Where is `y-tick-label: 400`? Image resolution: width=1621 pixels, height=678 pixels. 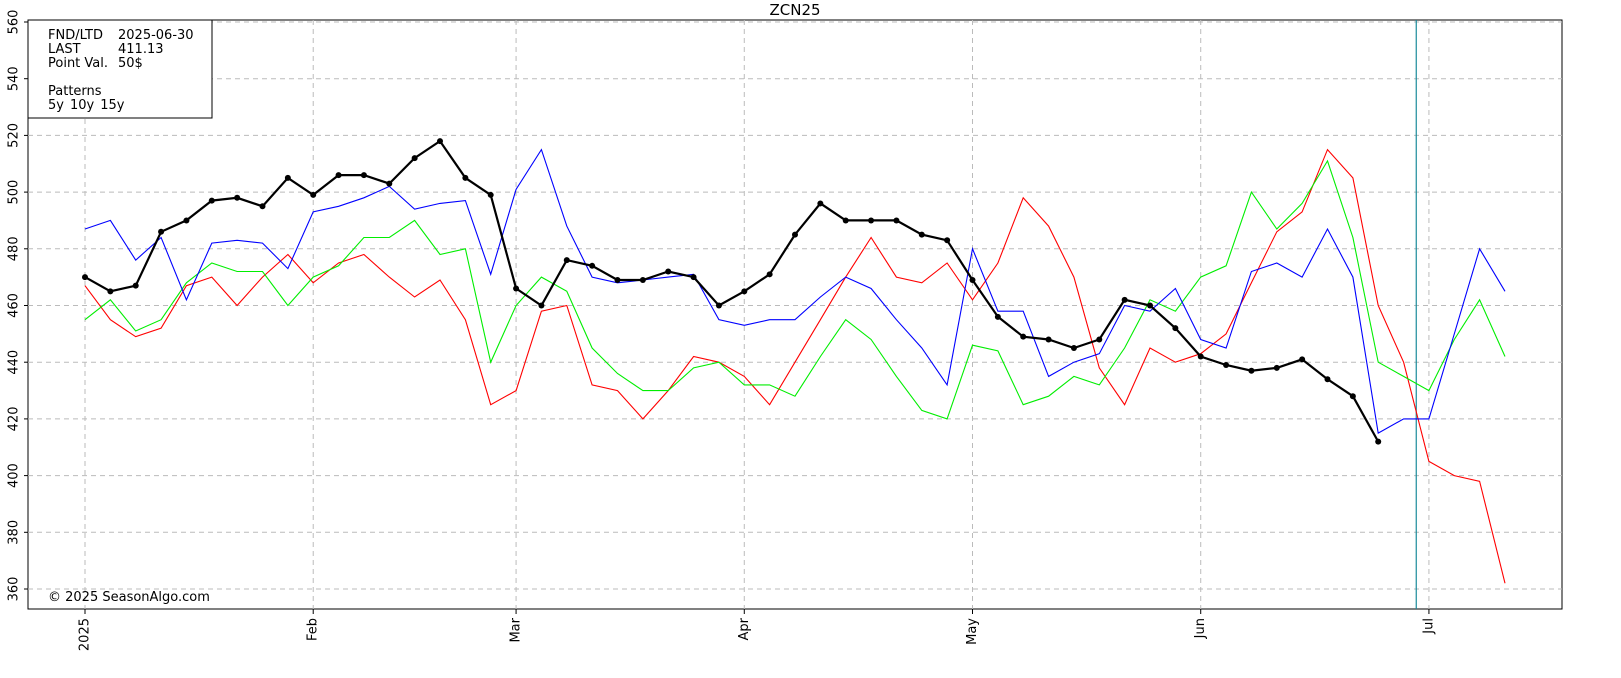 y-tick-label: 400 is located at coordinates (14, 475).